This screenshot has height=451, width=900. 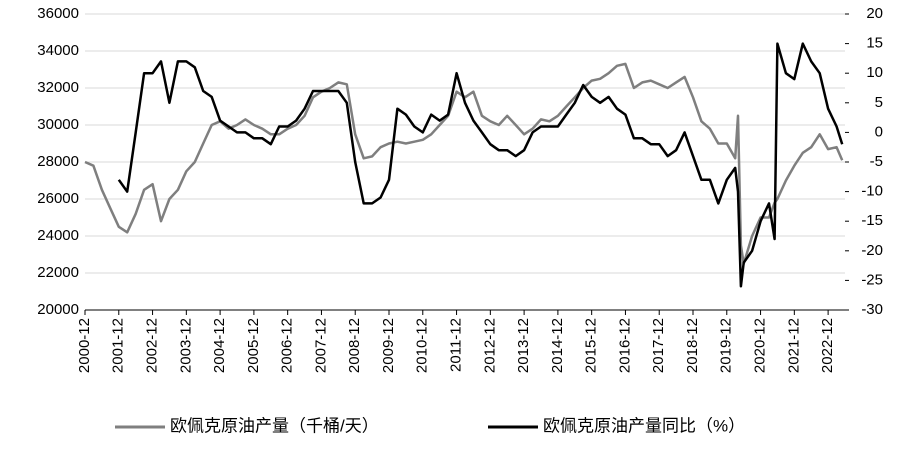 What do you see at coordinates (58, 161) in the screenshot?
I see `y-tick-label: 28000` at bounding box center [58, 161].